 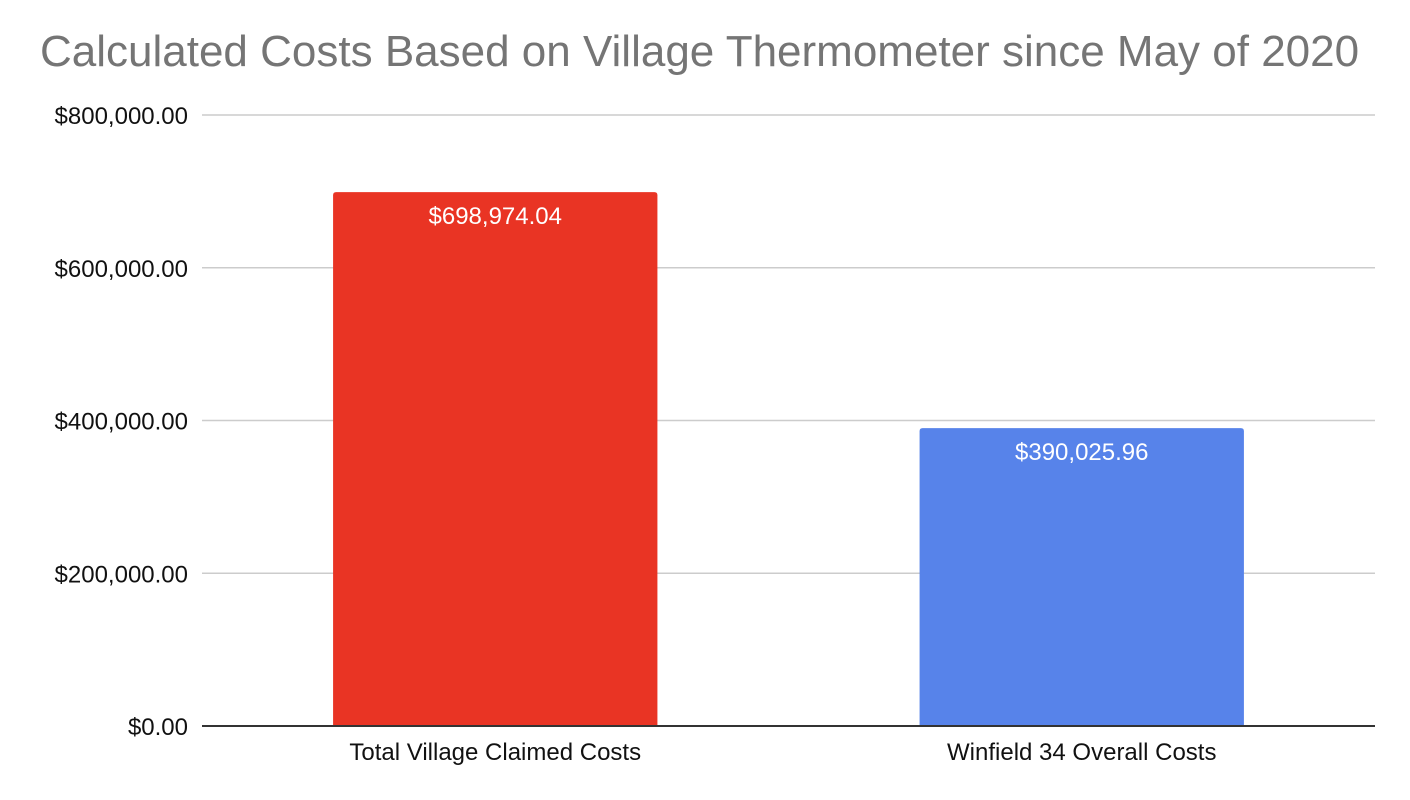 What do you see at coordinates (1081, 452) in the screenshot?
I see `data-label-1: $390,025.96` at bounding box center [1081, 452].